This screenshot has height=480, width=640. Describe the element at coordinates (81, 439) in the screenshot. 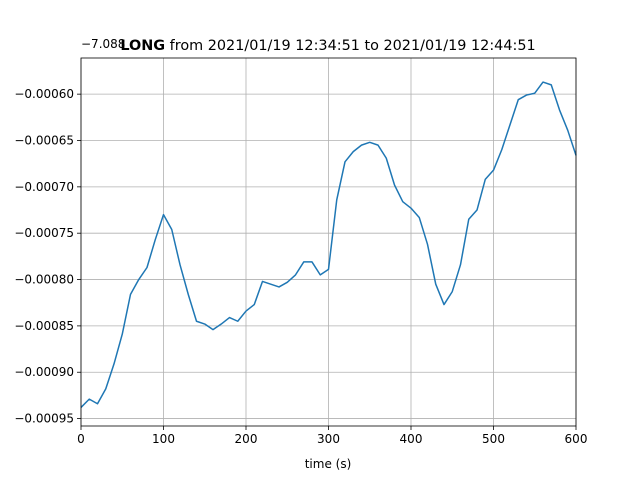

I see `x-tick-label: 0` at that location.